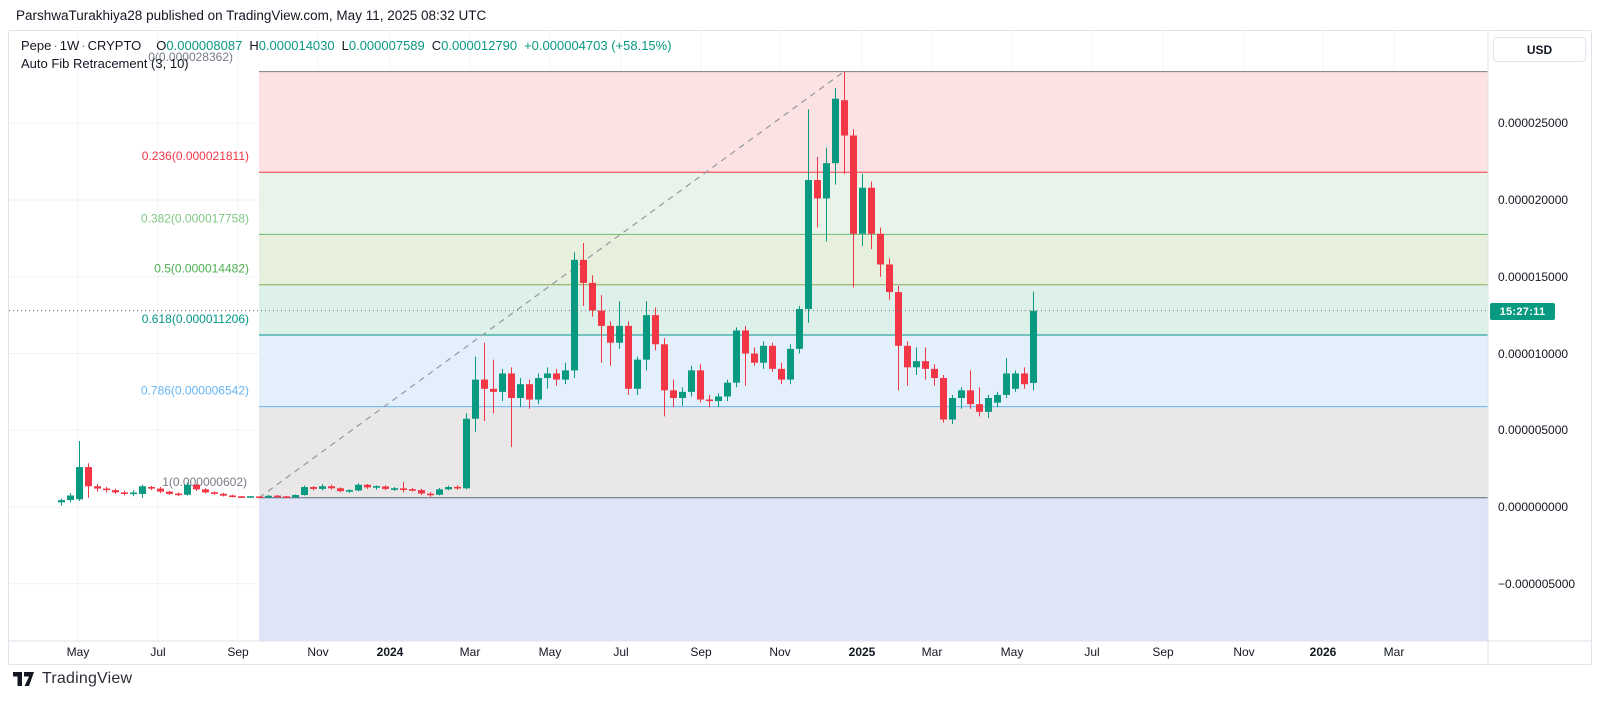  I want to click on price-axis-label: 0.000025000, so click(1533, 123).